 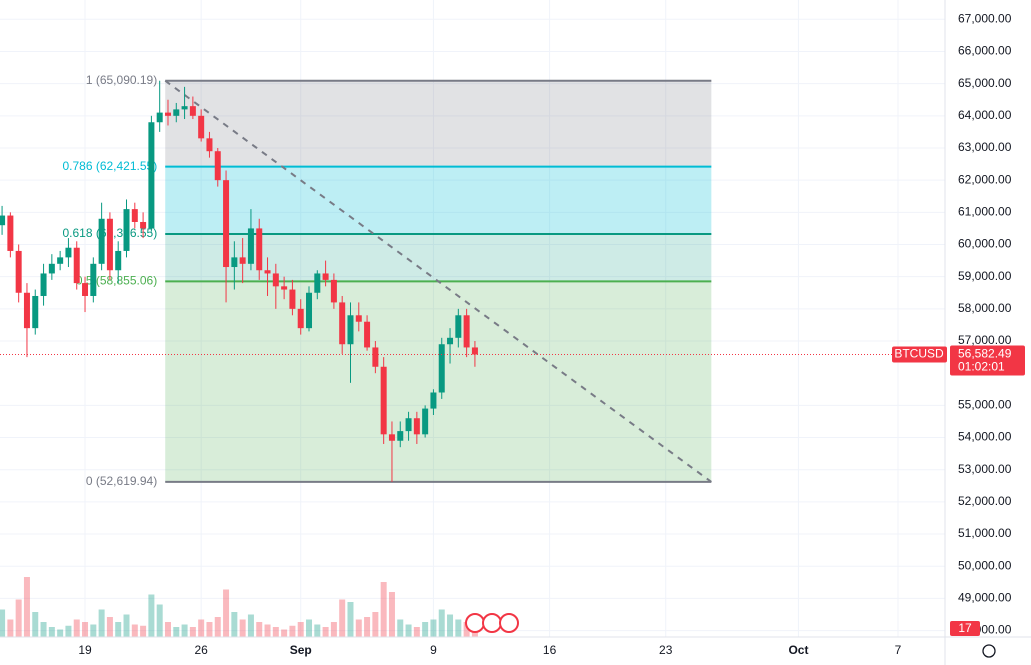 I want to click on countdown-label: 01:02:01, so click(x=981, y=367).